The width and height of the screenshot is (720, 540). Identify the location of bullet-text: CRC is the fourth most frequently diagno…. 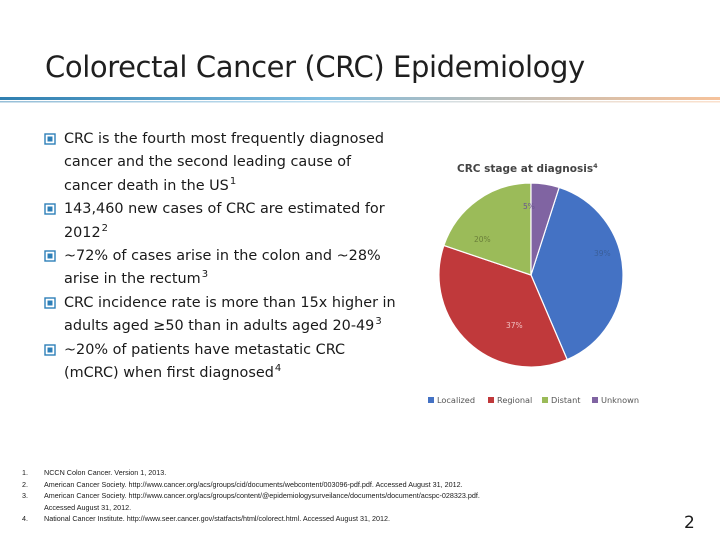
(224, 162).